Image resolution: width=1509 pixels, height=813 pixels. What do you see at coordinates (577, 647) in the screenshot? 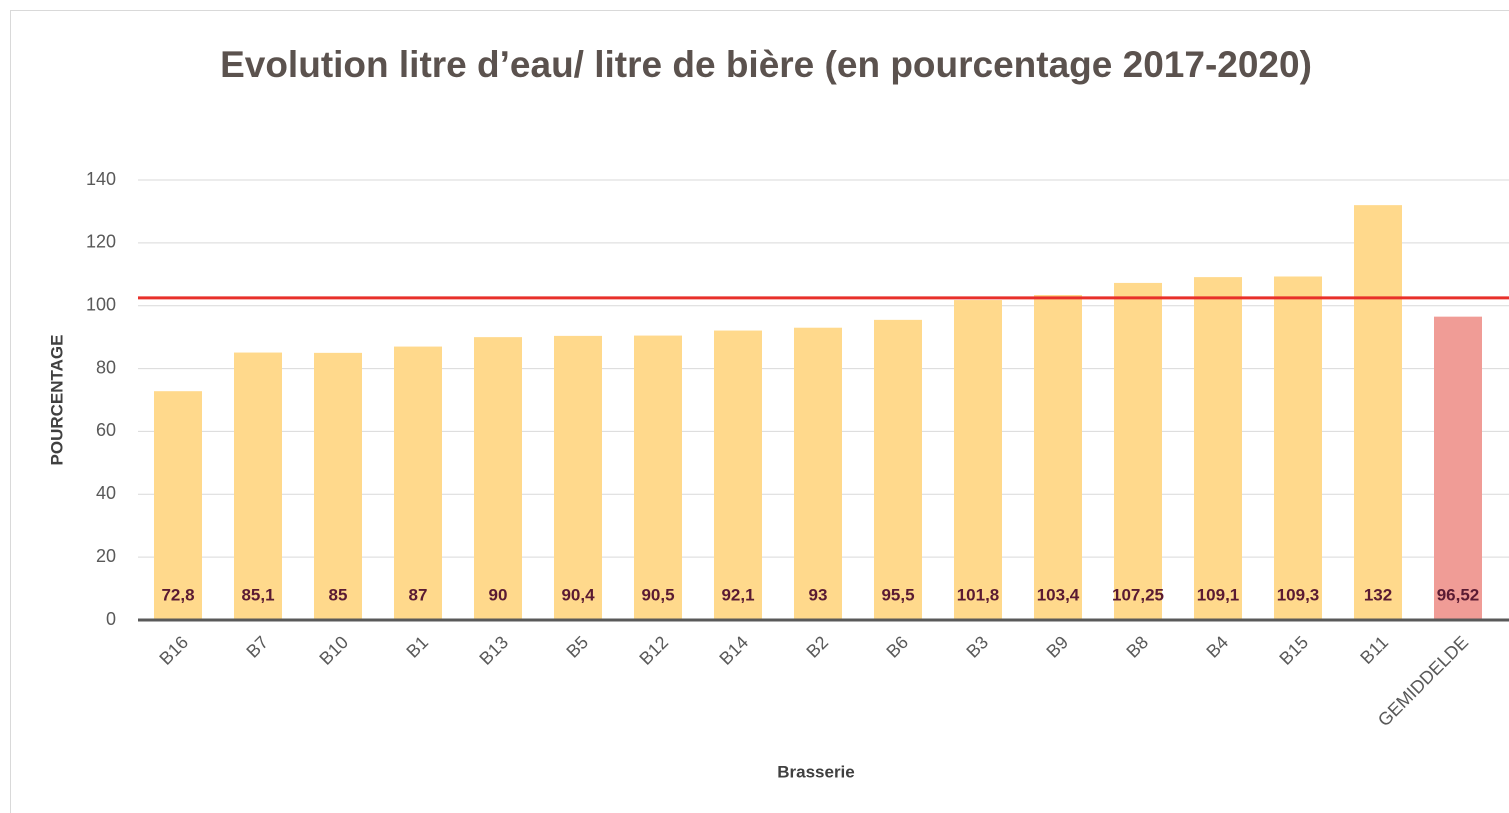
I see `x-tick-label: B5` at bounding box center [577, 647].